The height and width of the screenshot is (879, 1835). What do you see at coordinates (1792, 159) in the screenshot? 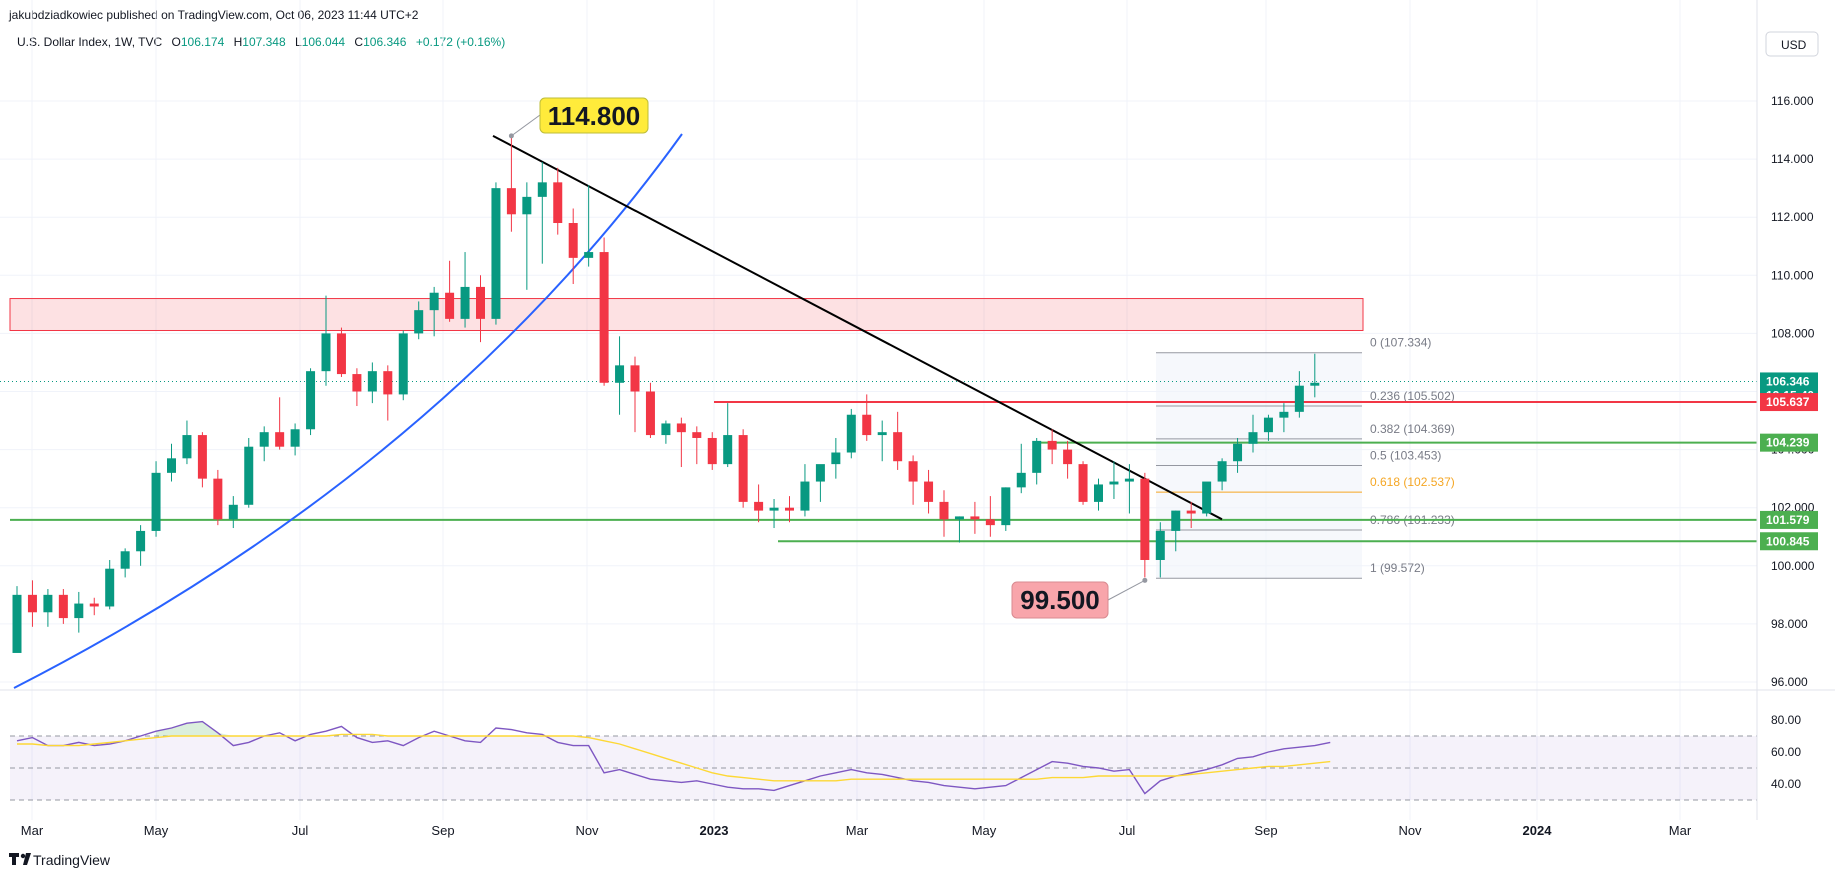
I see `price-tick-label: 114.000` at bounding box center [1792, 159].